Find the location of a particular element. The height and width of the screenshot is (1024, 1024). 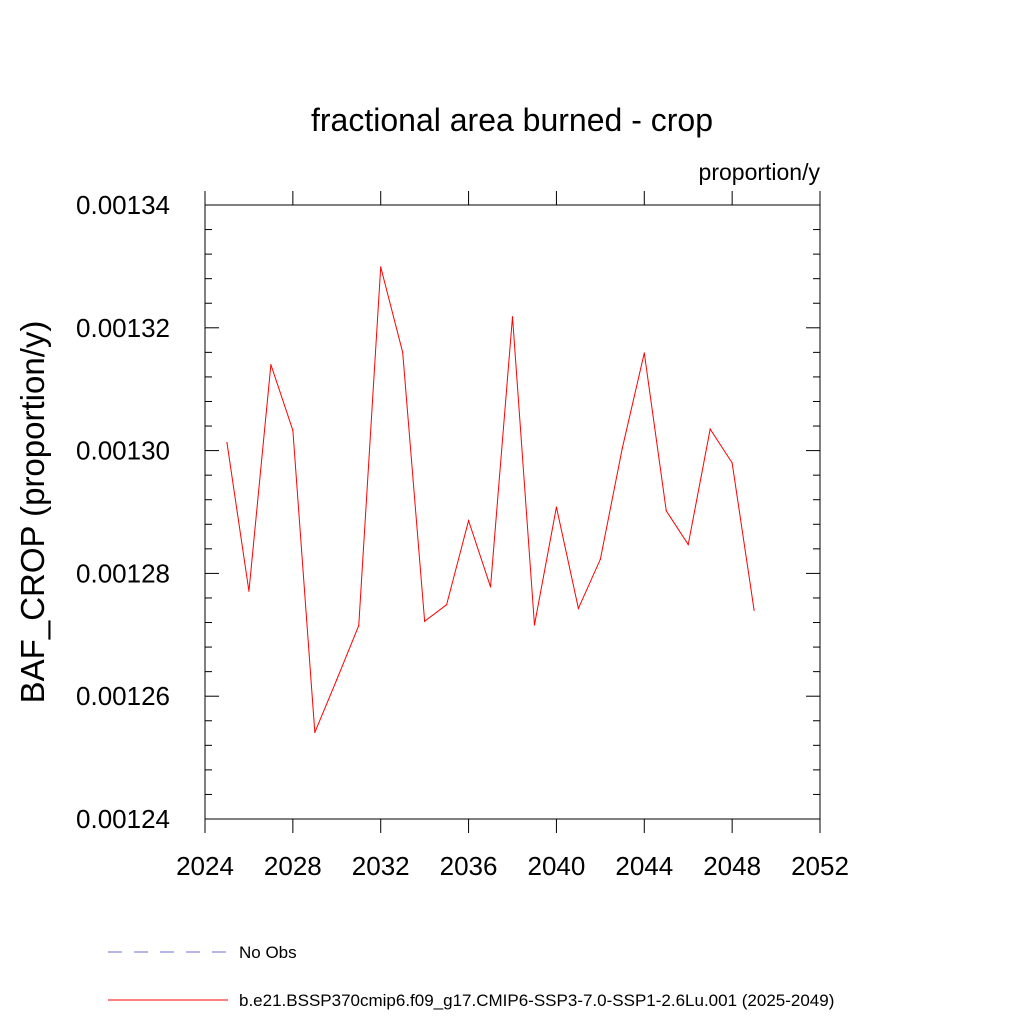

x-tick-labels: 2024 2028 2032 2036 2040 2044 2048 2052 is located at coordinates (512, 866).